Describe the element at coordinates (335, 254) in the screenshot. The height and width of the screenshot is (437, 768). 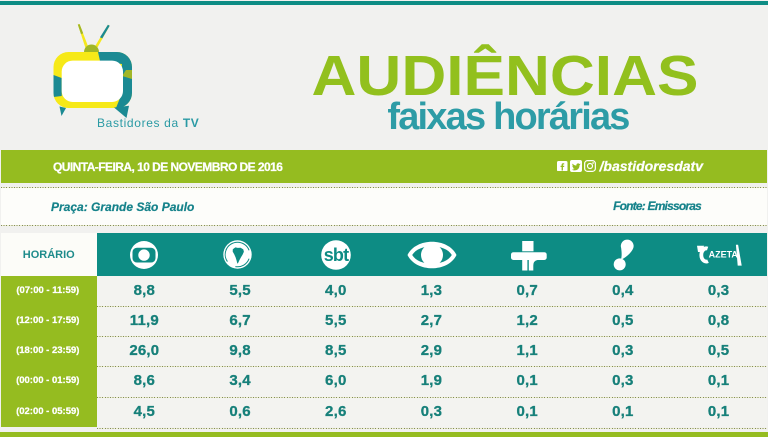
I see `svg-text: sbt` at that location.